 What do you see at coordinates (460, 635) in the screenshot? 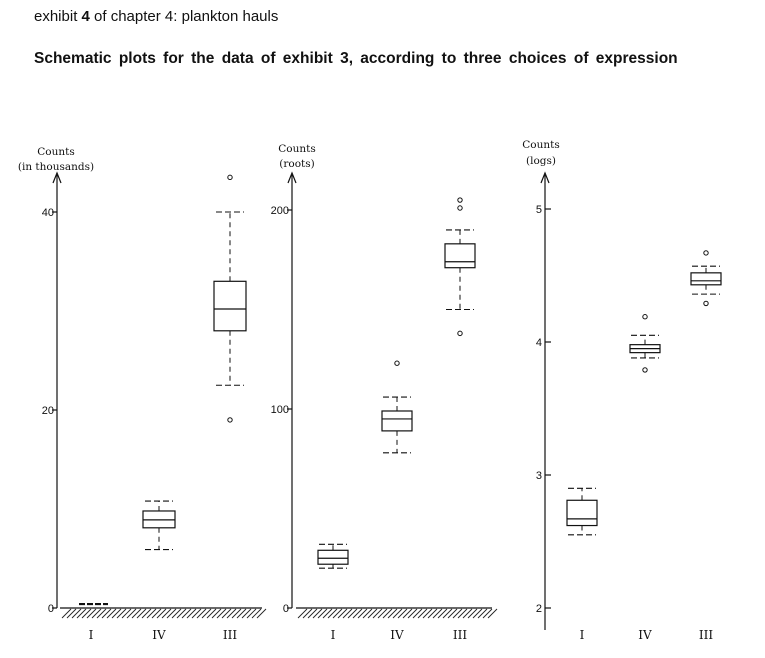
I see `category-label: III` at bounding box center [460, 635].